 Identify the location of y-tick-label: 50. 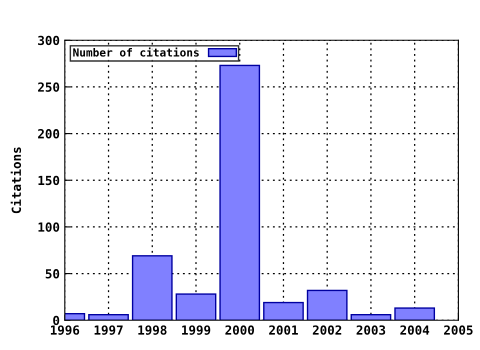
(53, 274).